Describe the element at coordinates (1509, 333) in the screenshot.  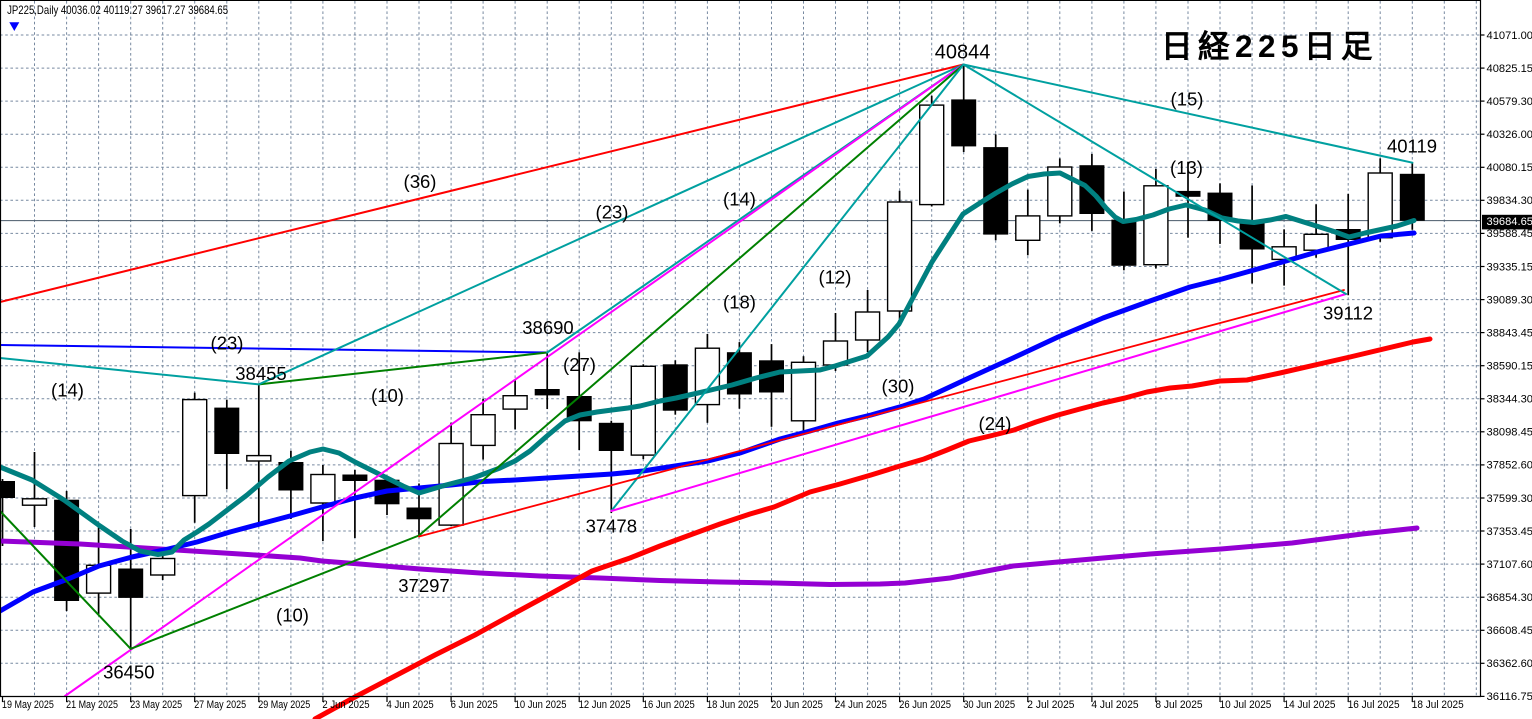
I see `svg-text: 38843.45` at that location.